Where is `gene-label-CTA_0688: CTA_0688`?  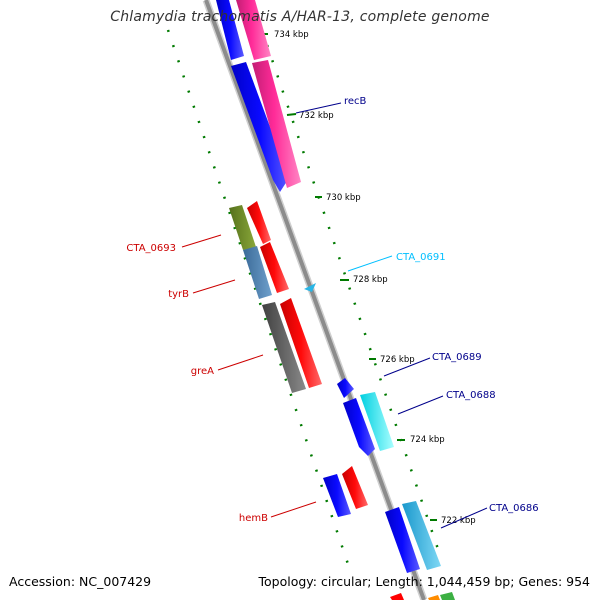 gene-label-CTA_0688: CTA_0688 is located at coordinates (471, 395).